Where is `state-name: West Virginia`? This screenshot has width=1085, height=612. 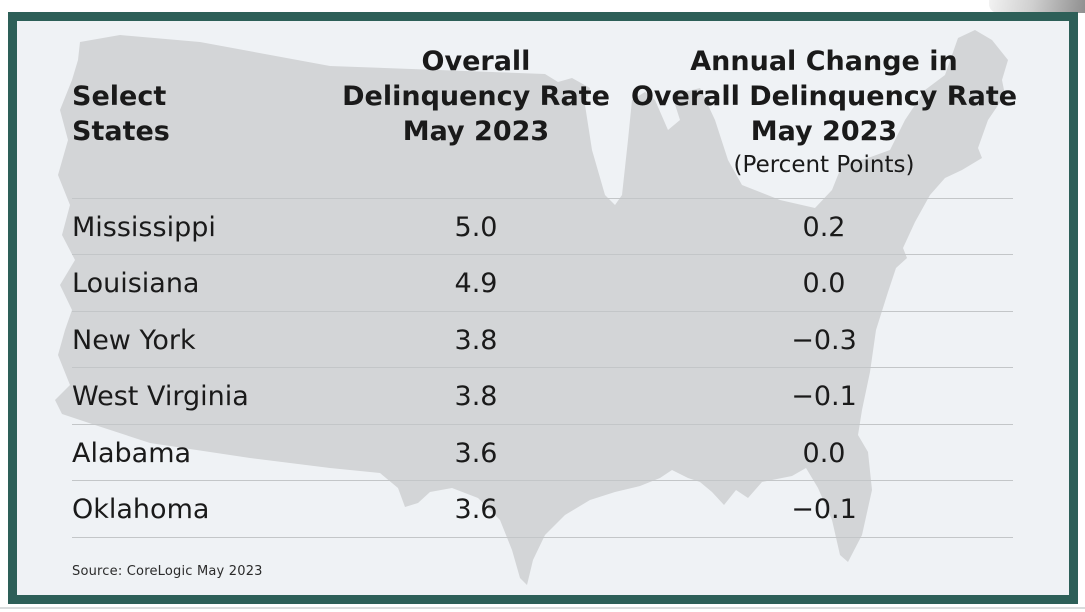 state-name: West Virginia is located at coordinates (160, 396).